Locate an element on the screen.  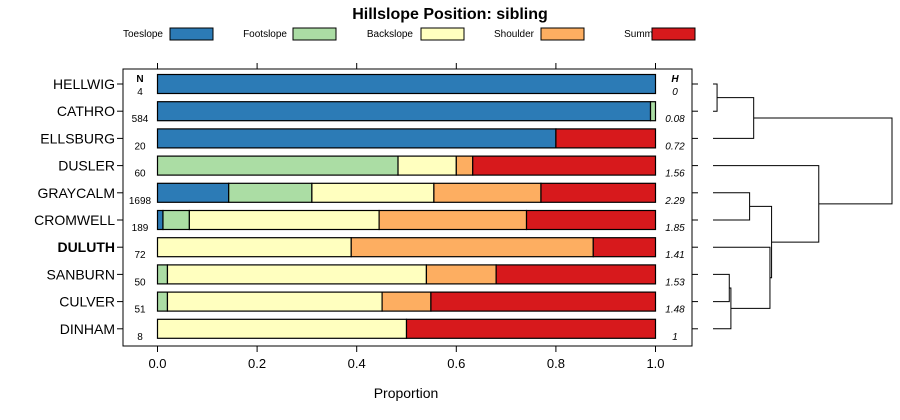
y-category-label: SANBURN is located at coordinates (81, 274).